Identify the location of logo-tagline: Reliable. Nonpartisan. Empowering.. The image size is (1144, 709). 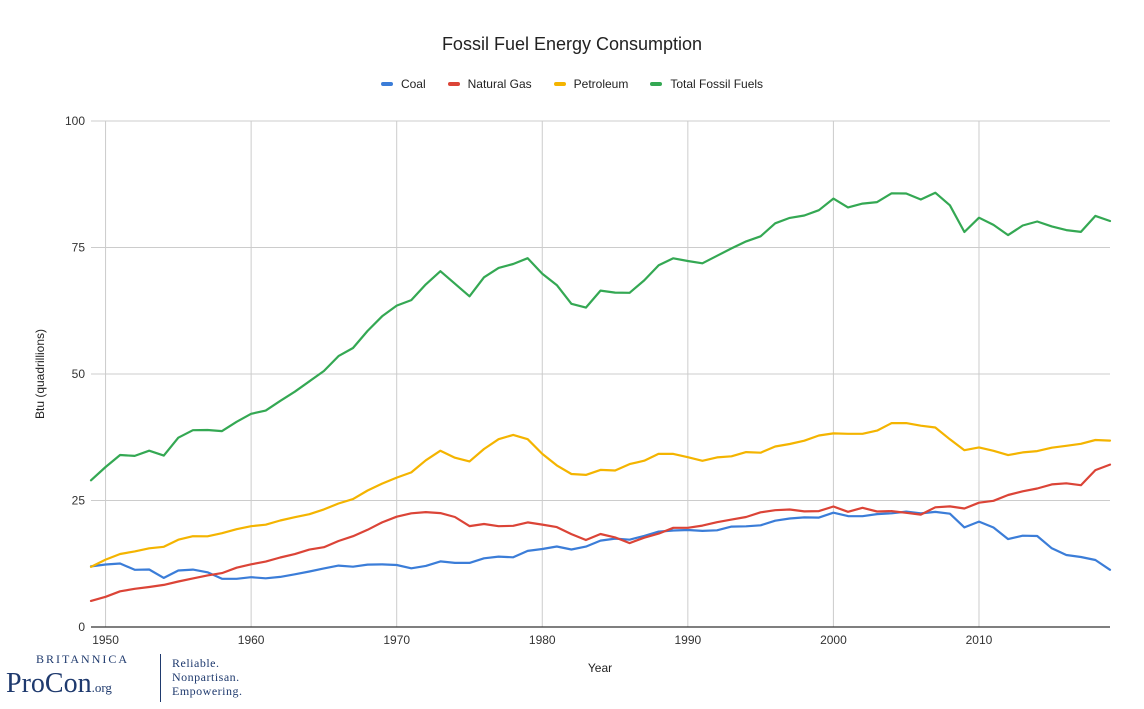
(207, 677).